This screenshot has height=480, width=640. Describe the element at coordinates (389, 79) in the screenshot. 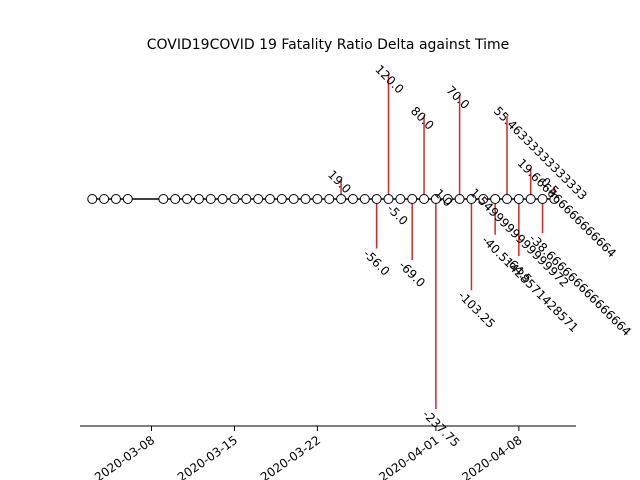

I see `data-label-2020-03-28: 120.0` at that location.